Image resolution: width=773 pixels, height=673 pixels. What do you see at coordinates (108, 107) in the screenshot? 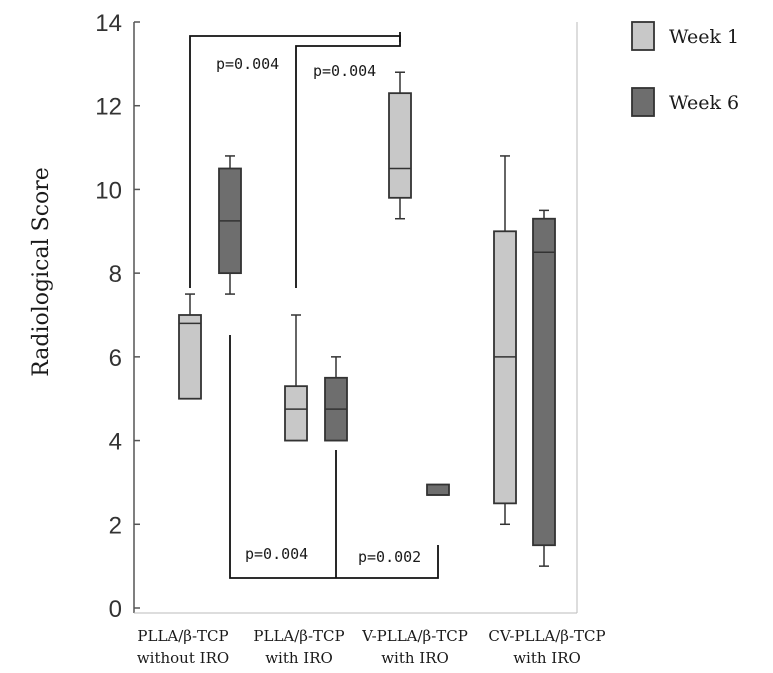
I see `y-tick-label: 12` at bounding box center [108, 107].